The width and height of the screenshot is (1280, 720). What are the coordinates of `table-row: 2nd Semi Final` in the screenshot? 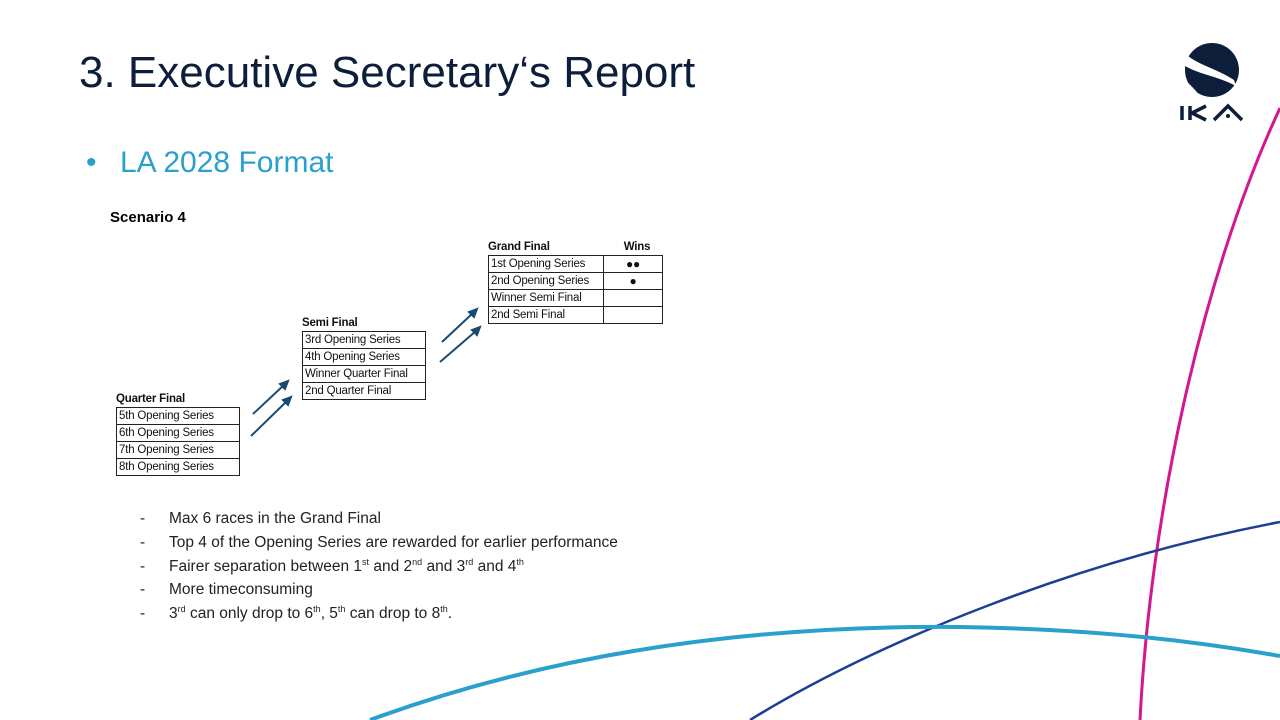 It's located at (575, 315).